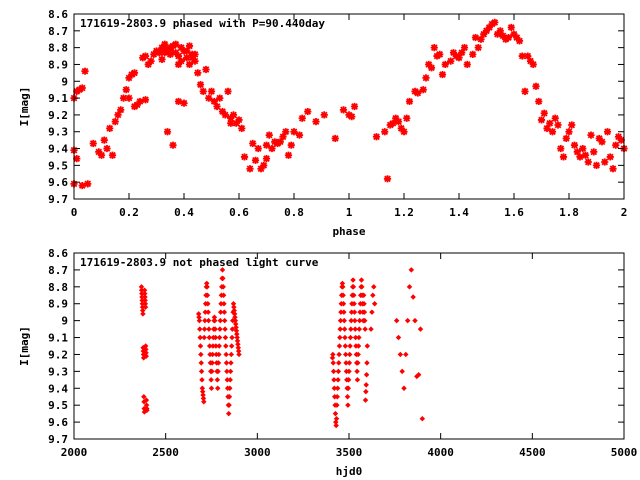 The image size is (640, 480). Describe the element at coordinates (58, 287) in the screenshot. I see `y-tick-label: 8.8` at that location.